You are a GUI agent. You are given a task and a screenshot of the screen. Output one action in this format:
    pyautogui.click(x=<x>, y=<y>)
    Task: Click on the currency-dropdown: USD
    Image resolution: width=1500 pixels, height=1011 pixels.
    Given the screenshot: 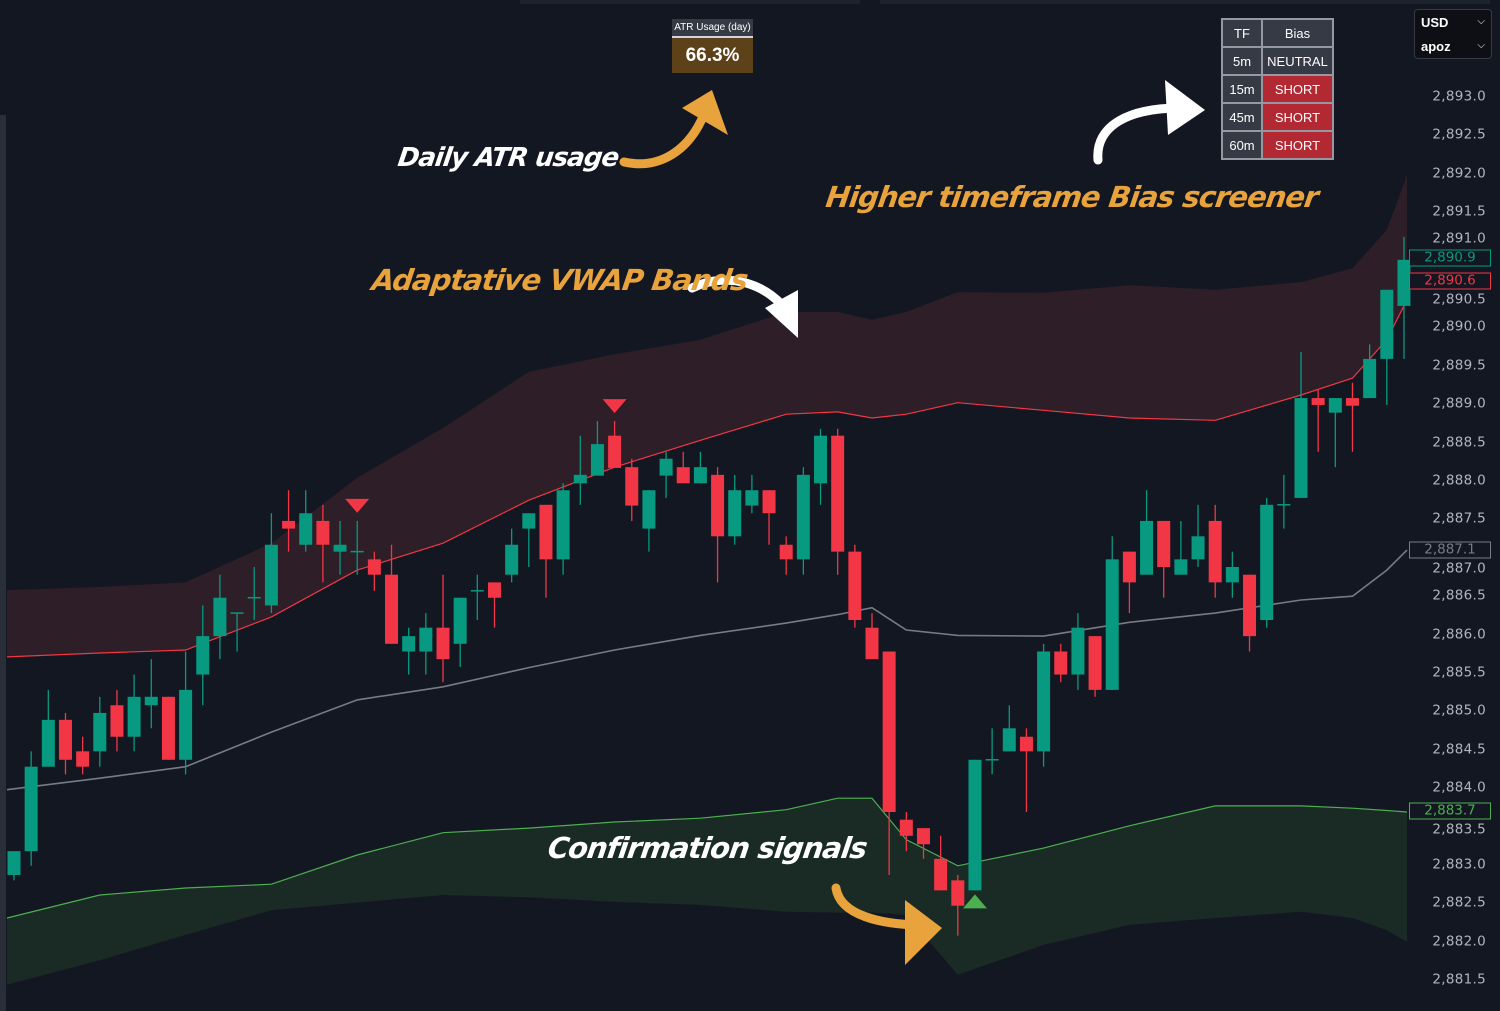 What is the action you would take?
    pyautogui.click(x=1435, y=22)
    